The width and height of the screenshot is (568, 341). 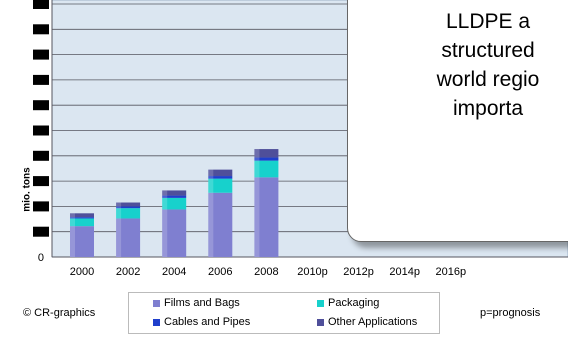 I want to click on callout-text: LLDPE a structured world regio importa, so click(x=458, y=65).